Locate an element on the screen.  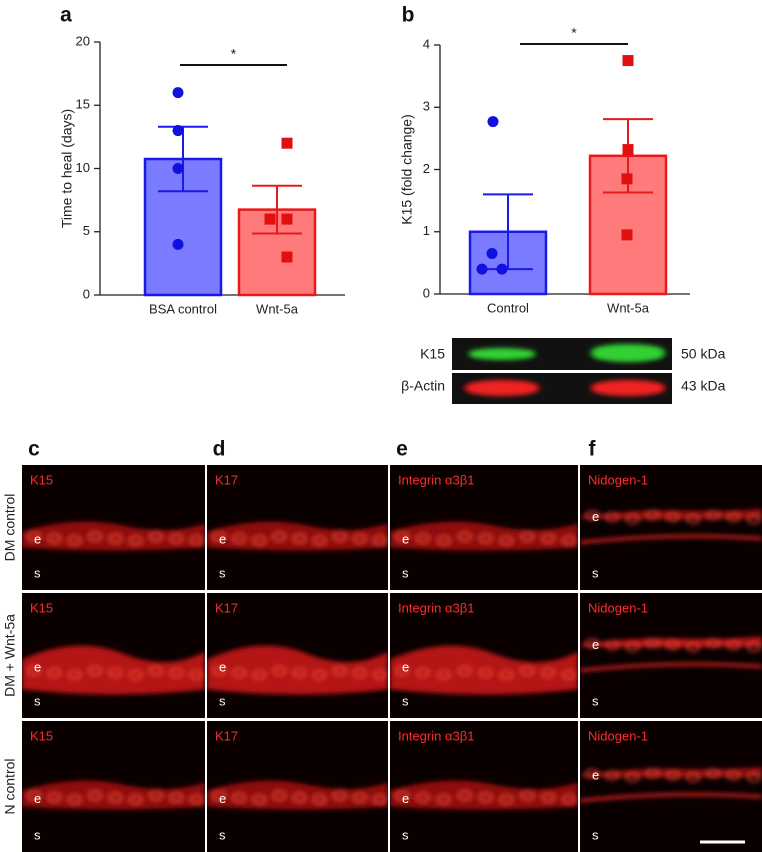
micrograph: Nidogen-1 e s is located at coordinates (671, 655).